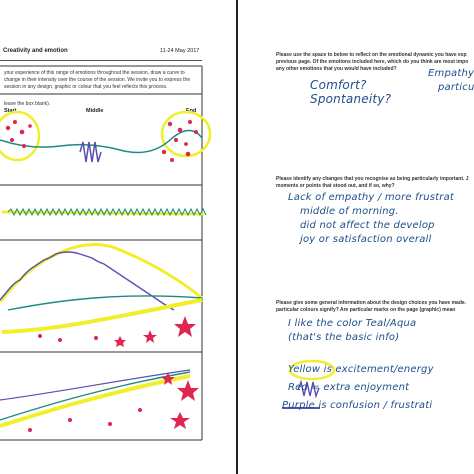 Image resolution: width=474 pixels, height=474 pixels. What do you see at coordinates (371, 197) in the screenshot?
I see `answer-2-line-1: Lack of empathy / more frustrat` at bounding box center [371, 197].